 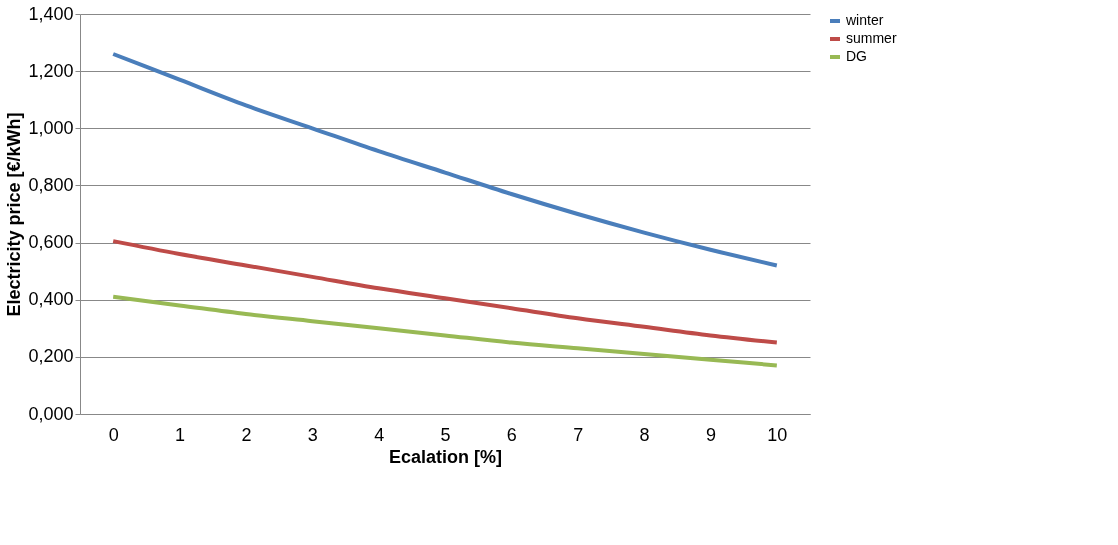 What do you see at coordinates (51, 242) in the screenshot?
I see `y-tick-label: 0,600` at bounding box center [51, 242].